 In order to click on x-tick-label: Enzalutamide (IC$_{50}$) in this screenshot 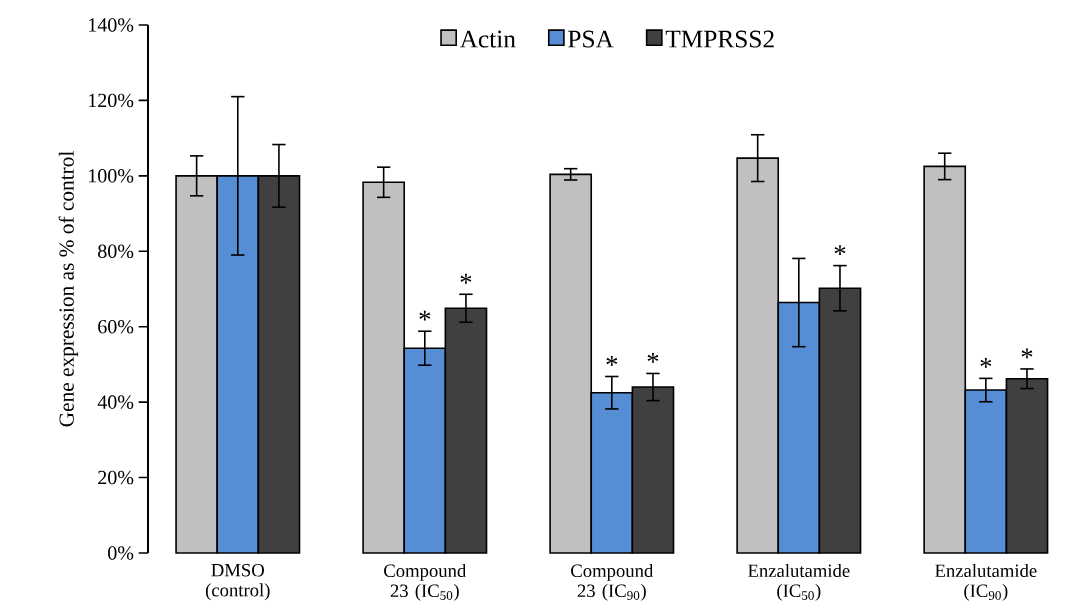, I will do `click(799, 582)`.